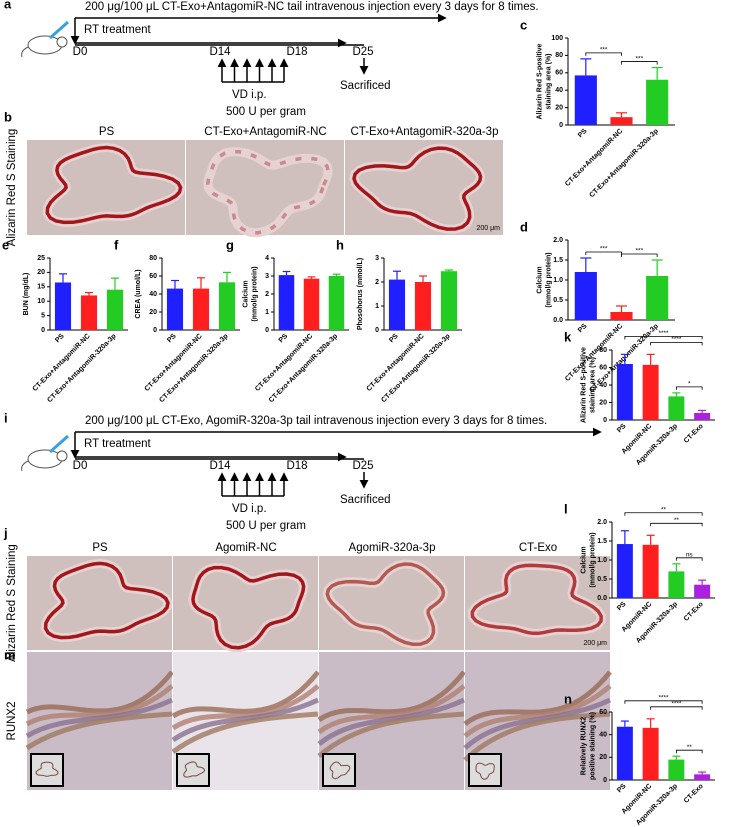 This screenshot has height=827, width=744. I want to click on panel-label: f, so click(116, 244).